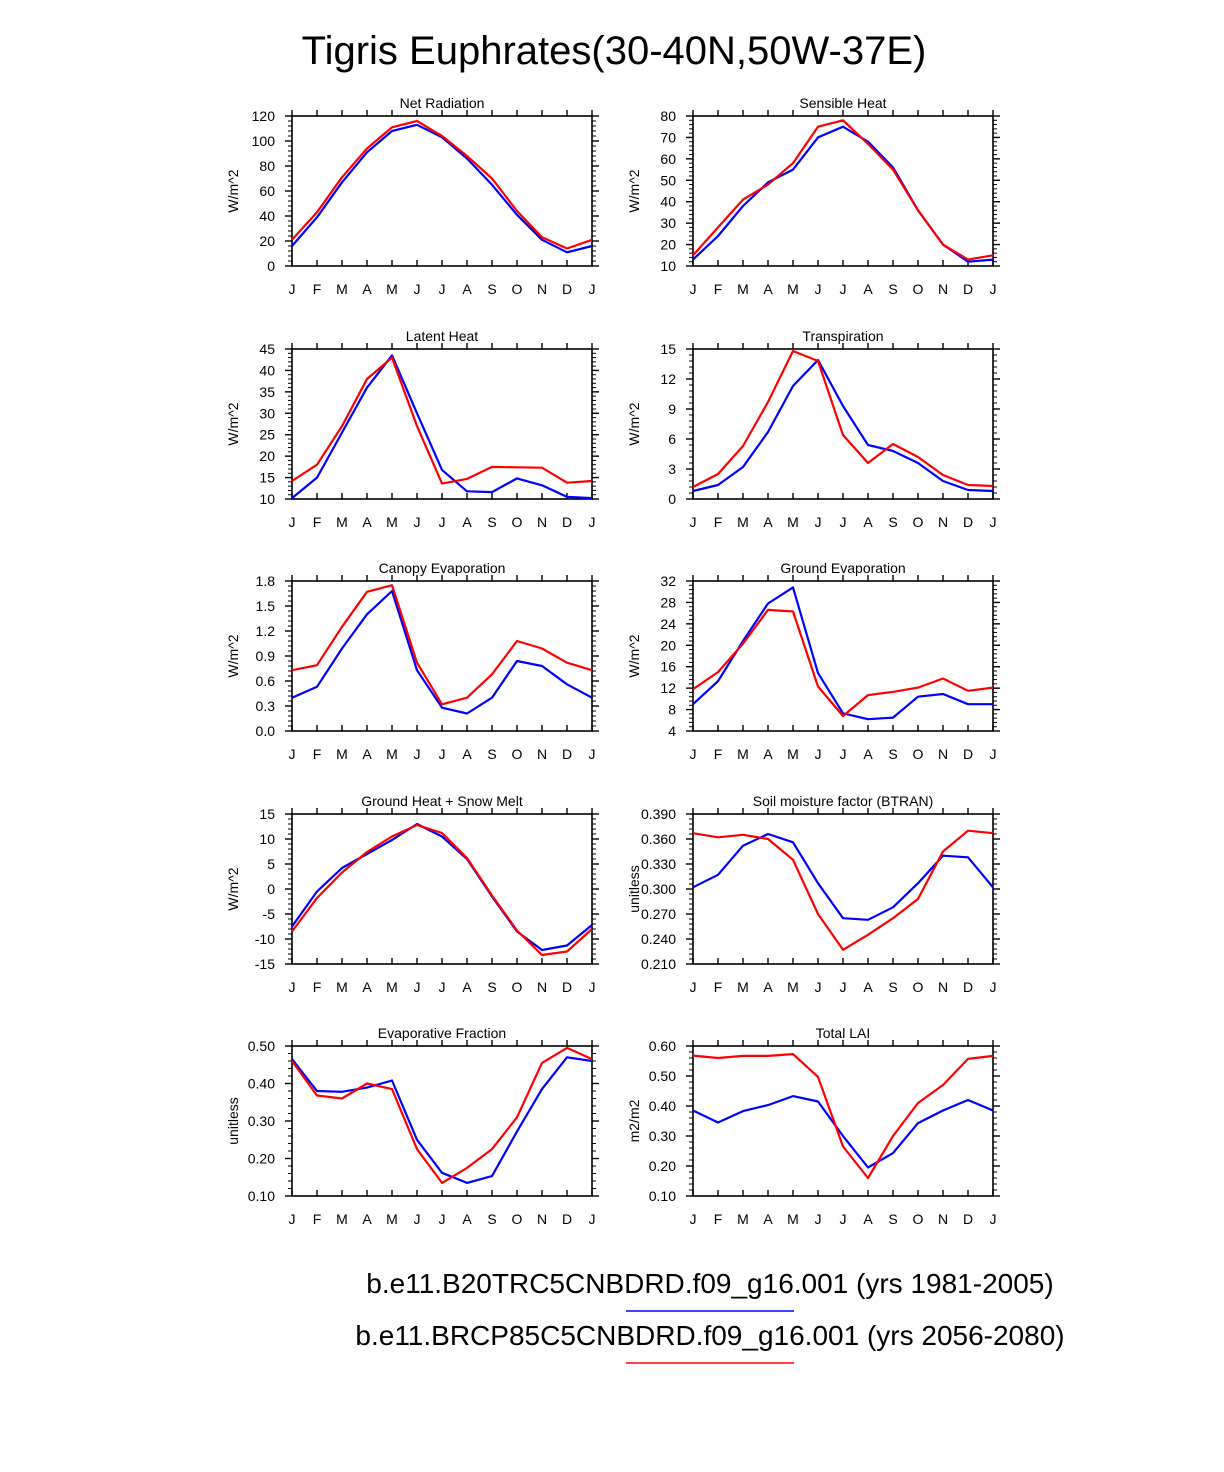 The image size is (1224, 1472). What do you see at coordinates (267, 349) in the screenshot?
I see `y-tick-label: 45` at bounding box center [267, 349].